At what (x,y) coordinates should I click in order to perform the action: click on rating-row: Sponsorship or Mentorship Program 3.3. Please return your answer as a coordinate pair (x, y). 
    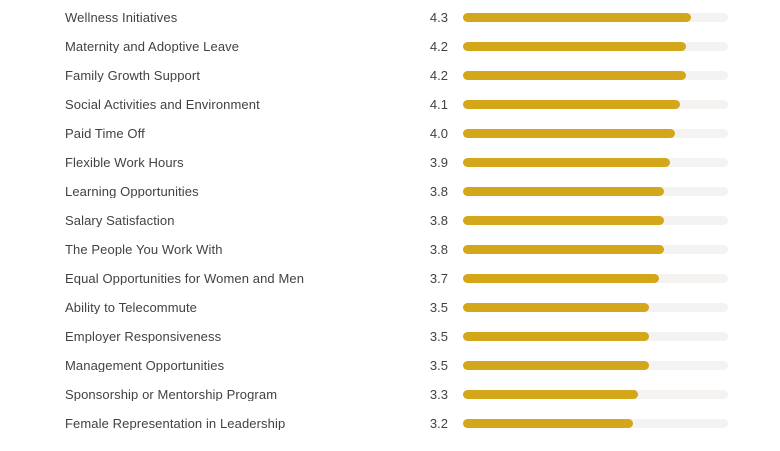
    Looking at the image, I should click on (390, 394).